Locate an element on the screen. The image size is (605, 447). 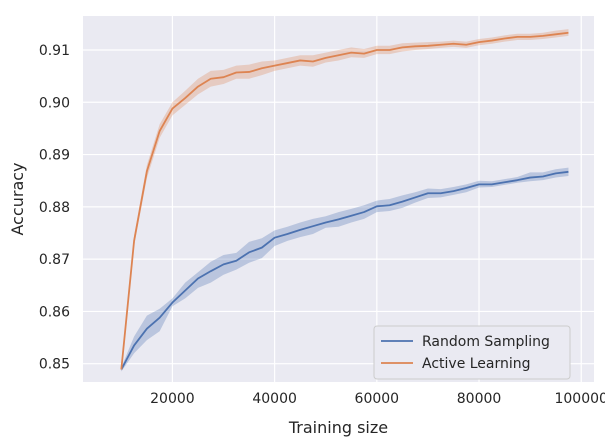
x-tick-labels: 20000 40000 60000 80000 100000 is located at coordinates (377, 399).